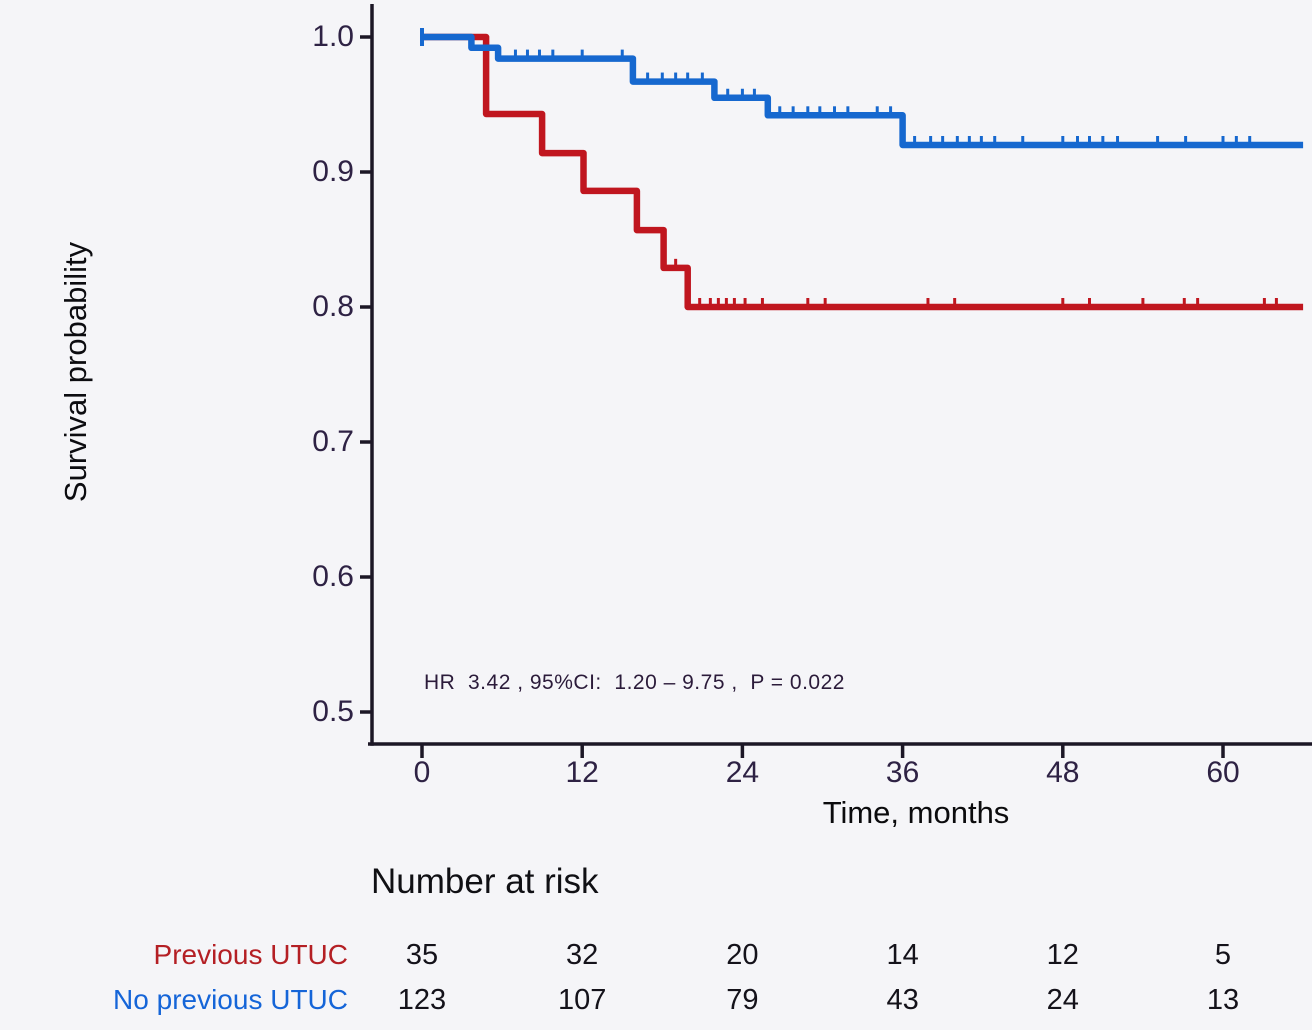  Describe the element at coordinates (75, 372) in the screenshot. I see `y-axis-title: Survival probability` at that location.